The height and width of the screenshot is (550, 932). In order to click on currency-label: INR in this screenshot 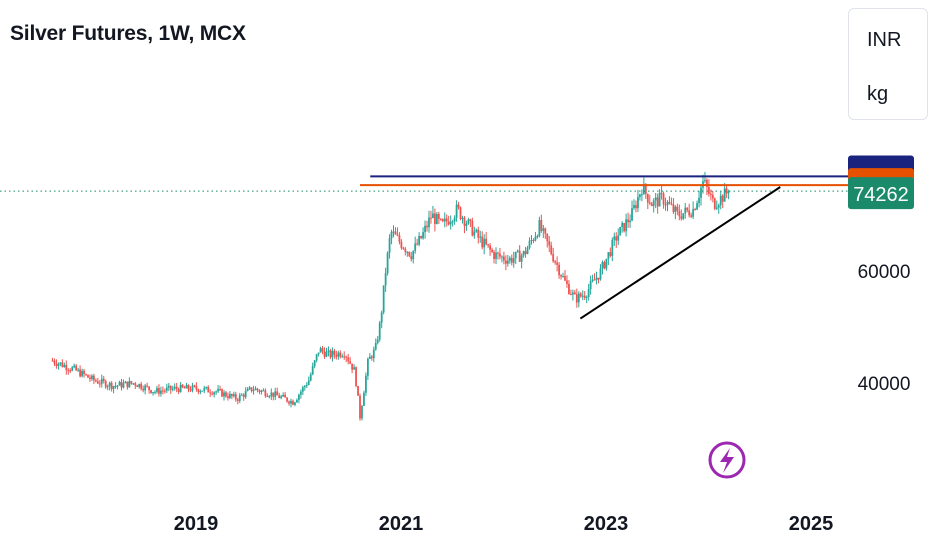, I will do `click(884, 40)`.